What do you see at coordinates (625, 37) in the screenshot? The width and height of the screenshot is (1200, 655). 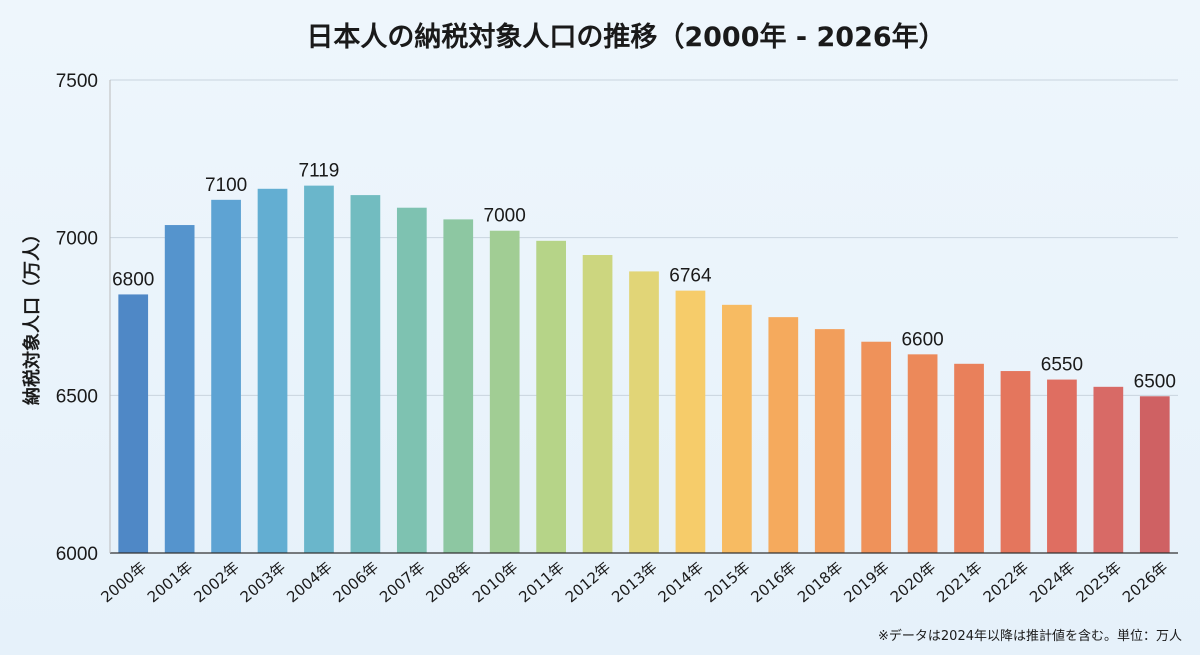 I see `chart-title: 日本人の納税対象人口の推移（2000年 - 2026年）` at bounding box center [625, 37].